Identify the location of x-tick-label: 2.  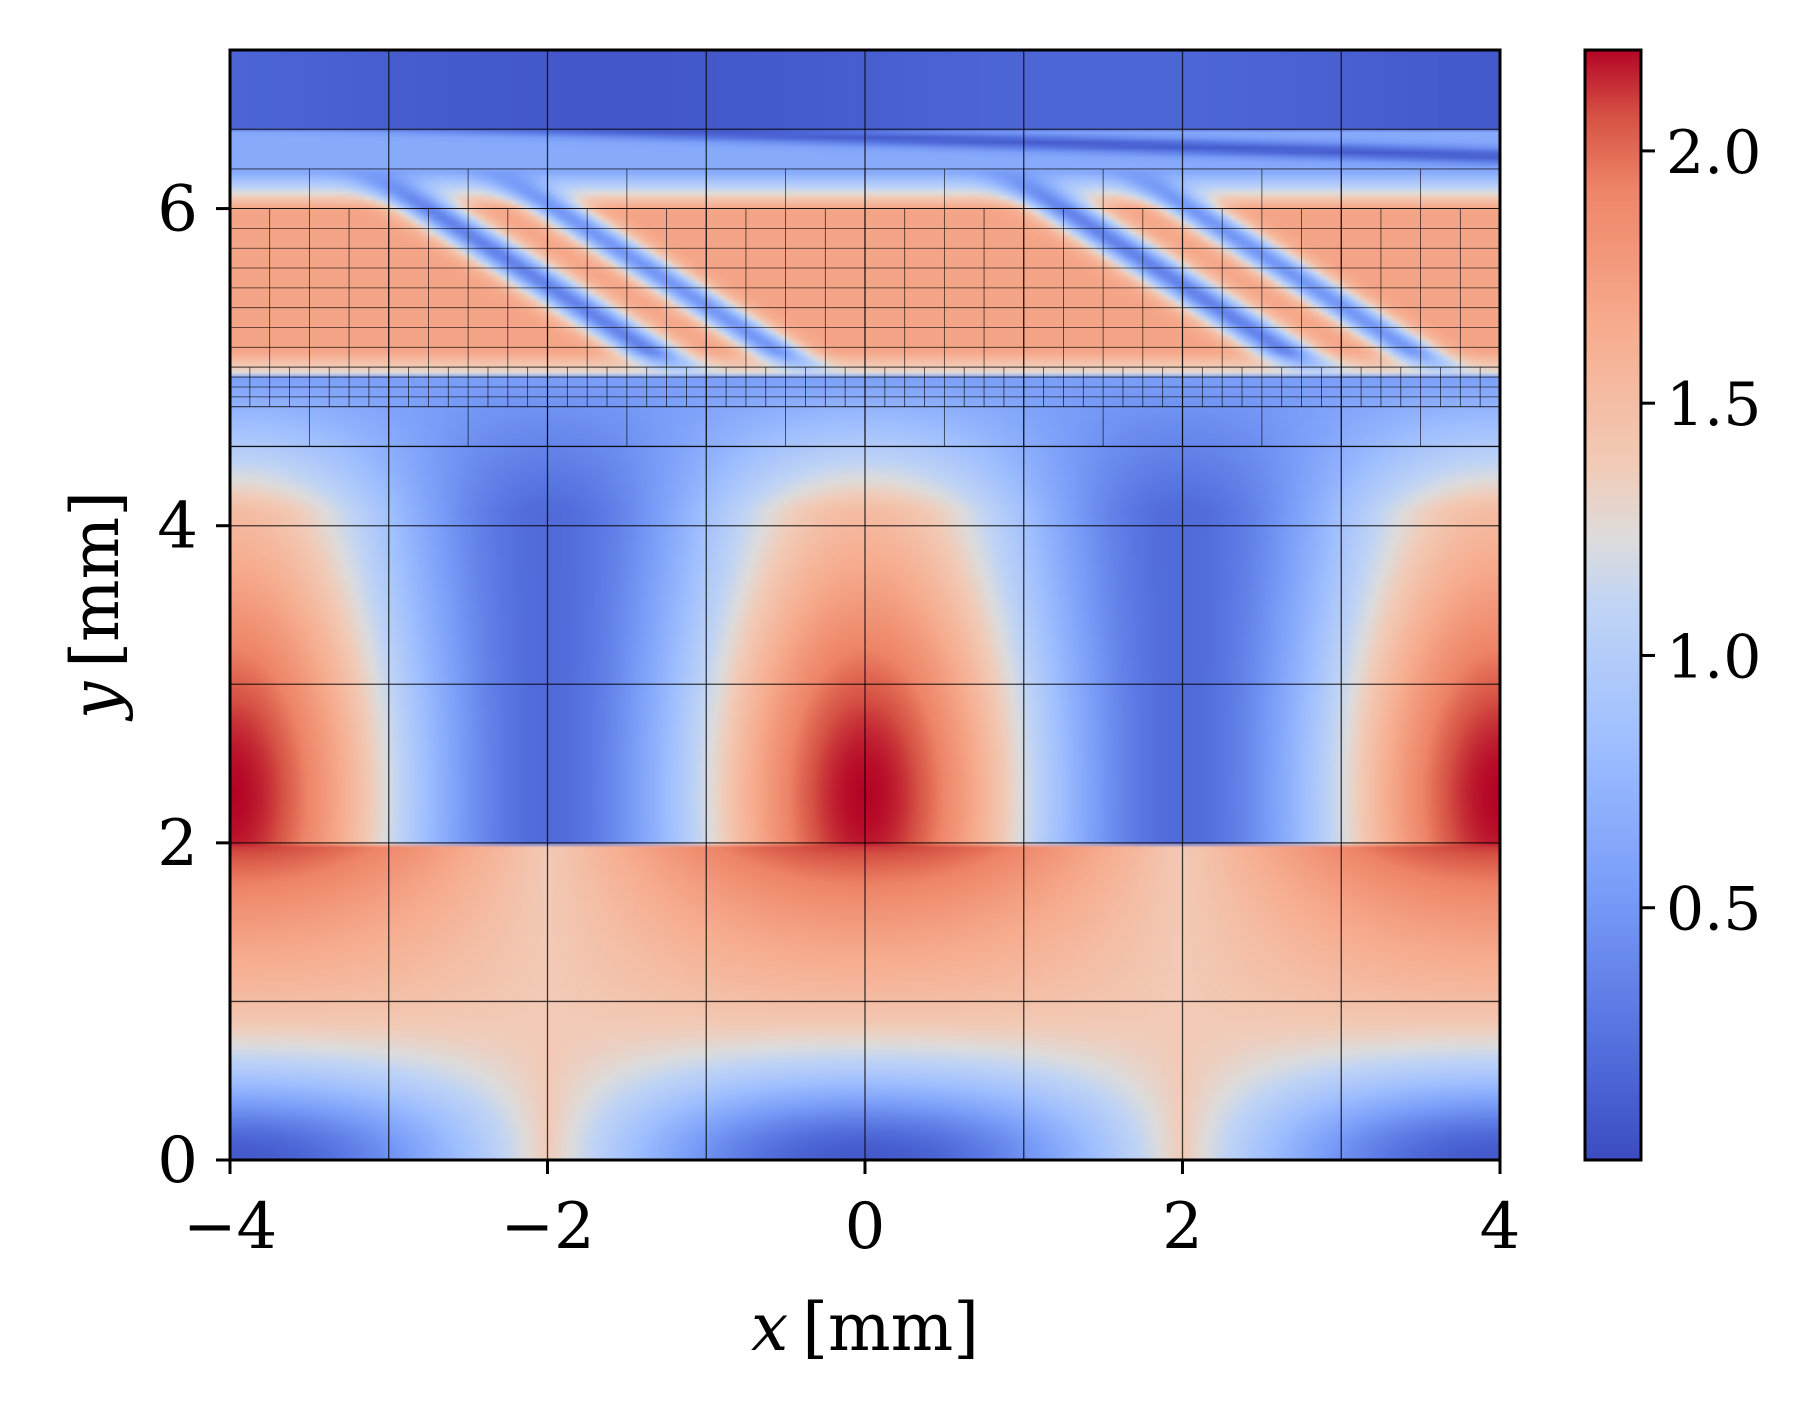
(1182, 1227).